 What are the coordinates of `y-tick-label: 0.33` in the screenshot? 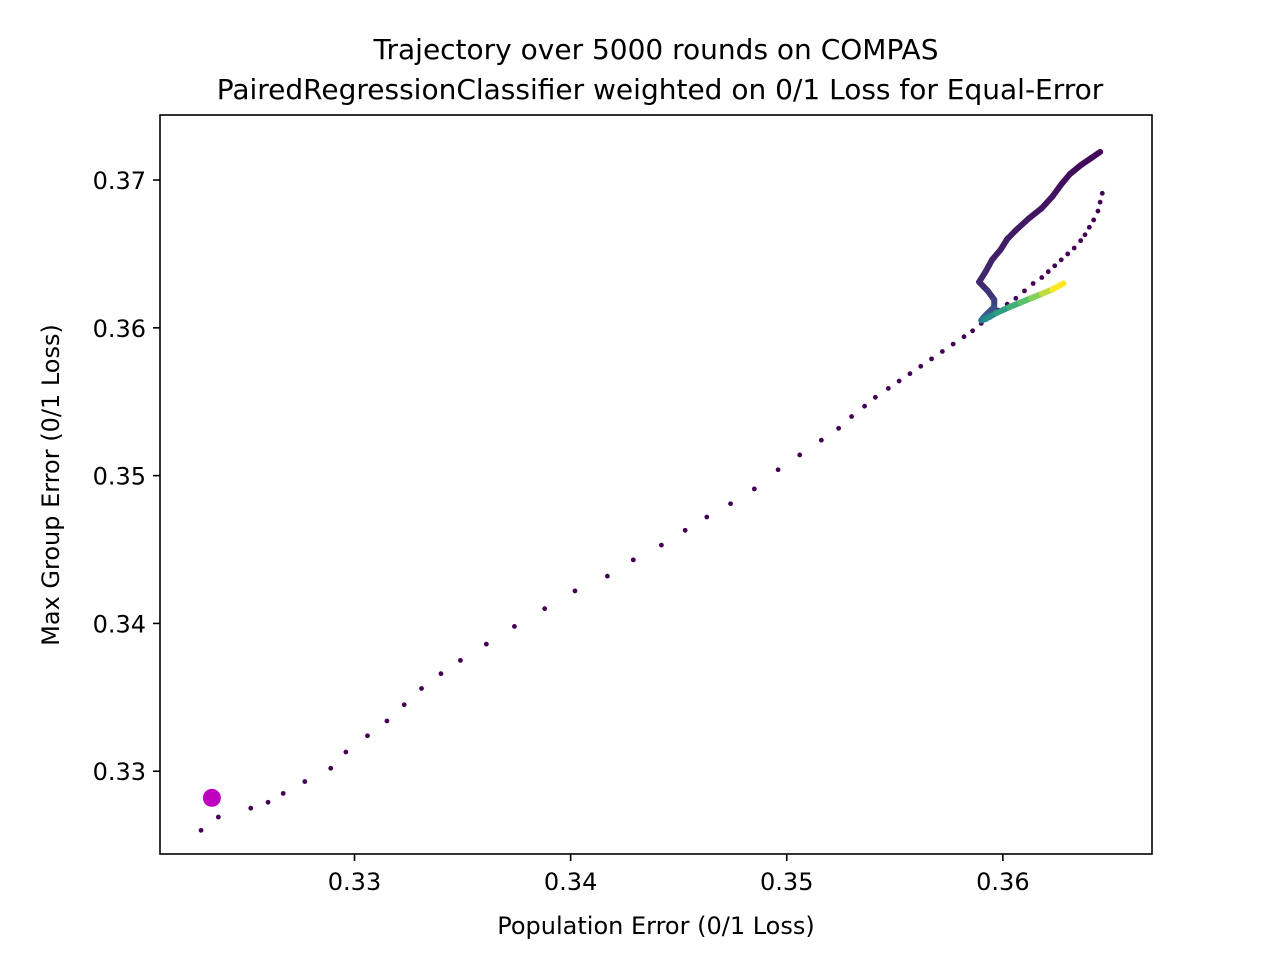 It's located at (119, 772).